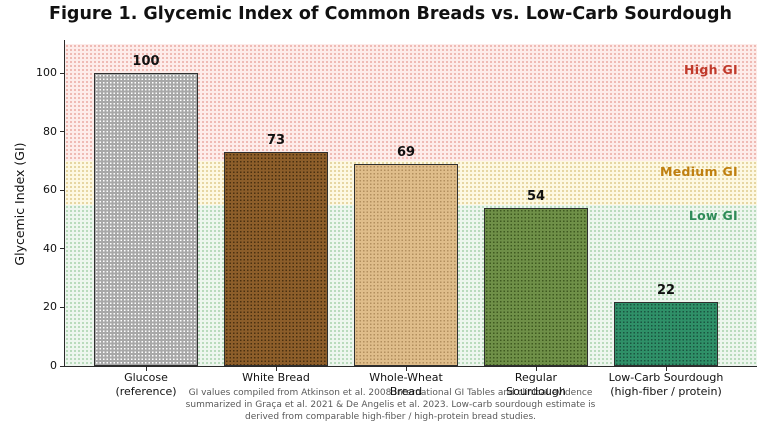 The image size is (781, 435). I want to click on x-tick-label-whole-wheat-bread: Whole-Wheat Bread, so click(406, 384).